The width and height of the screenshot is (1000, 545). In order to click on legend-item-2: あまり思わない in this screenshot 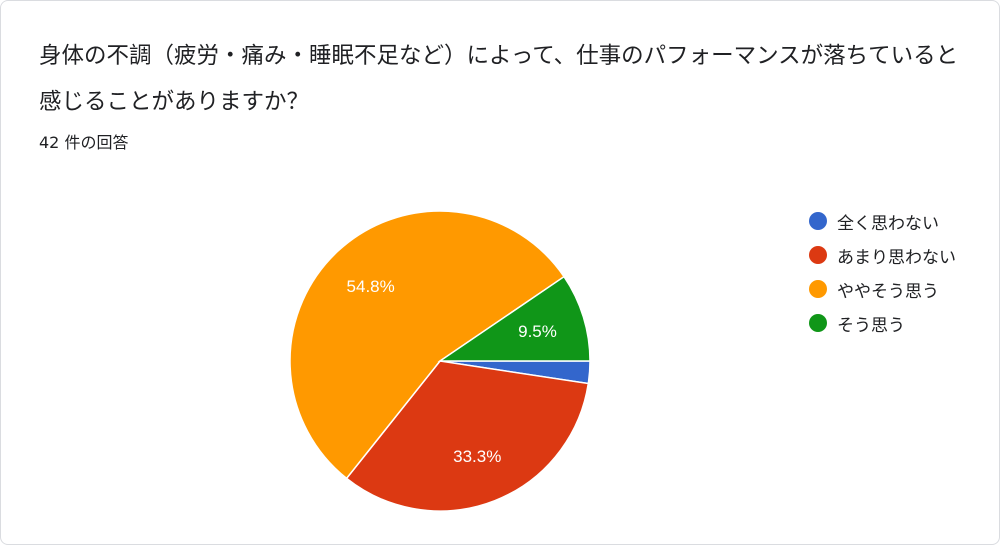, I will do `click(882, 255)`.